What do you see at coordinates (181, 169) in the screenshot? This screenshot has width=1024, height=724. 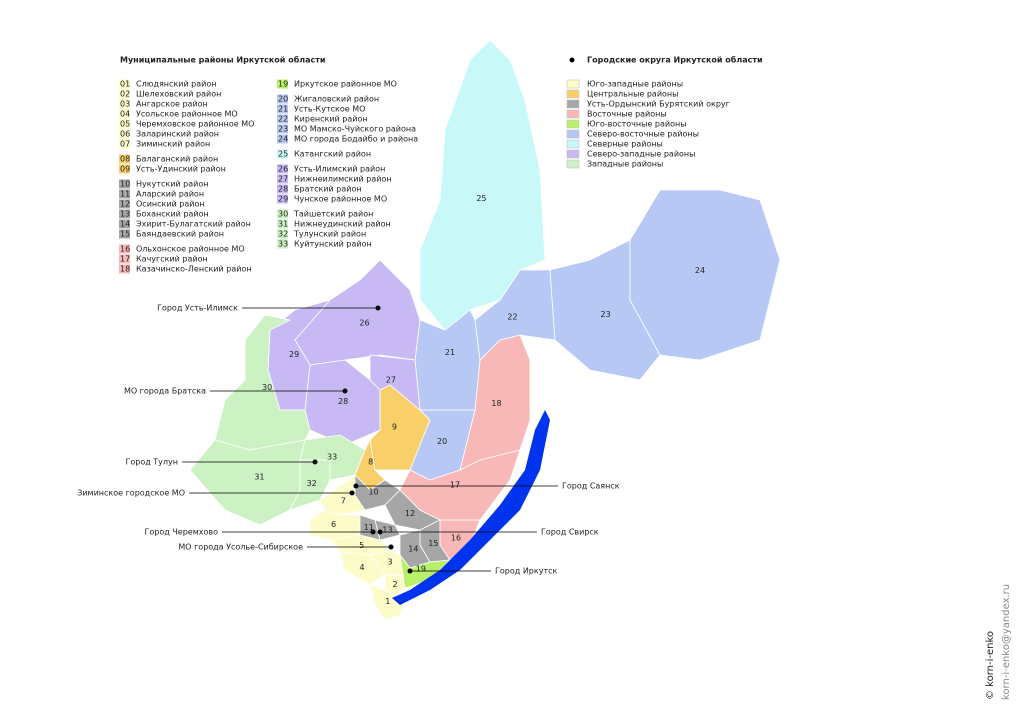 I see `district-name: Усть-Удинский район` at bounding box center [181, 169].